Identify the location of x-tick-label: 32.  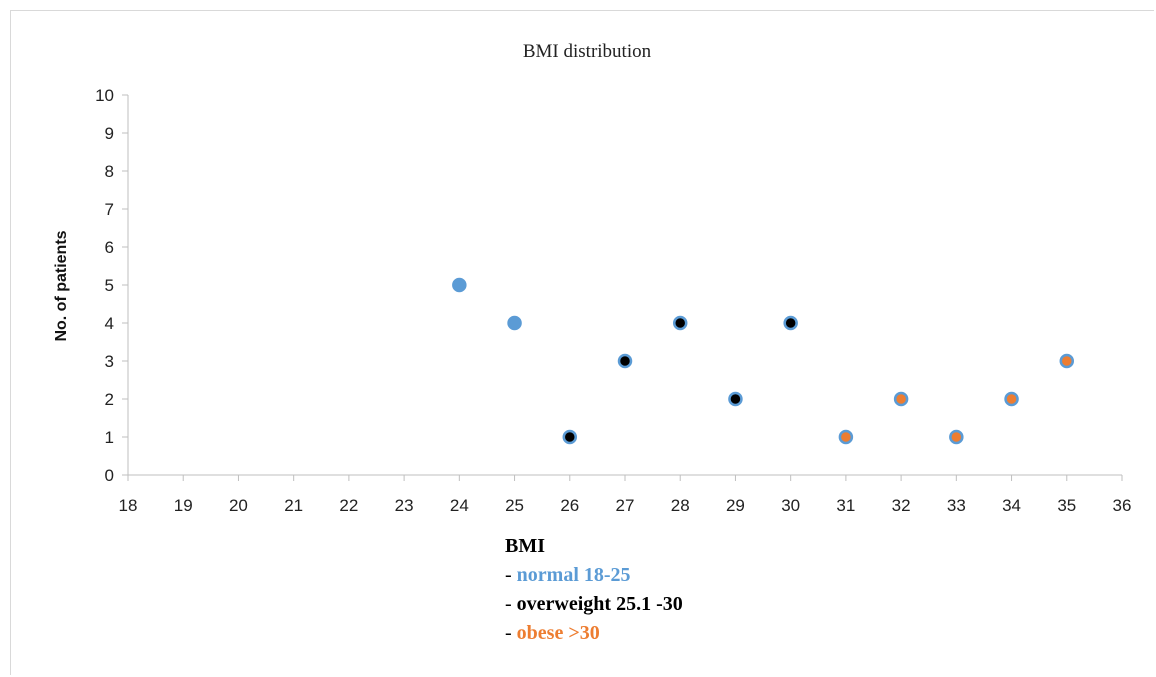
(901, 505).